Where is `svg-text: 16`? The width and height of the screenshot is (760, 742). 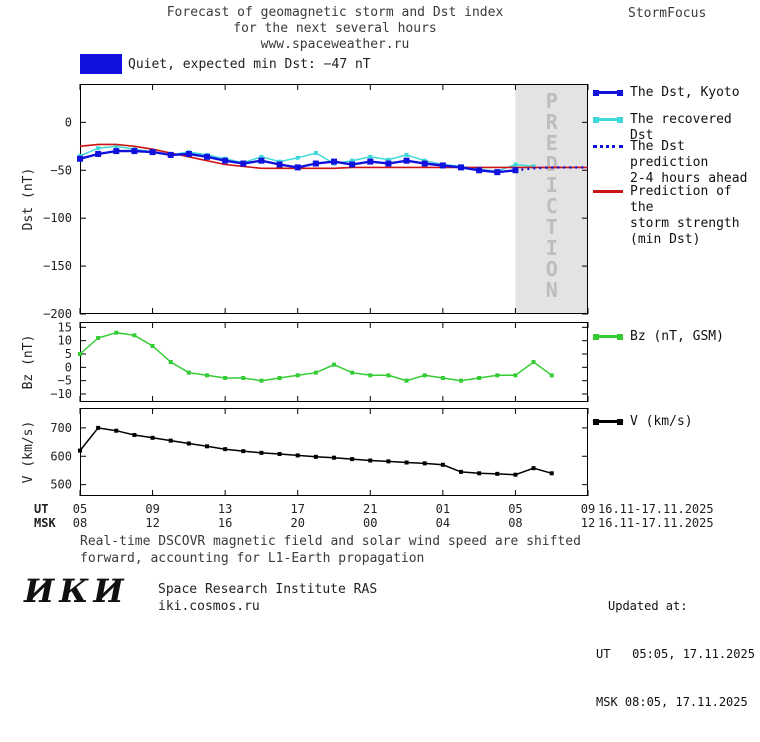 svg-text: 16 is located at coordinates (225, 523).